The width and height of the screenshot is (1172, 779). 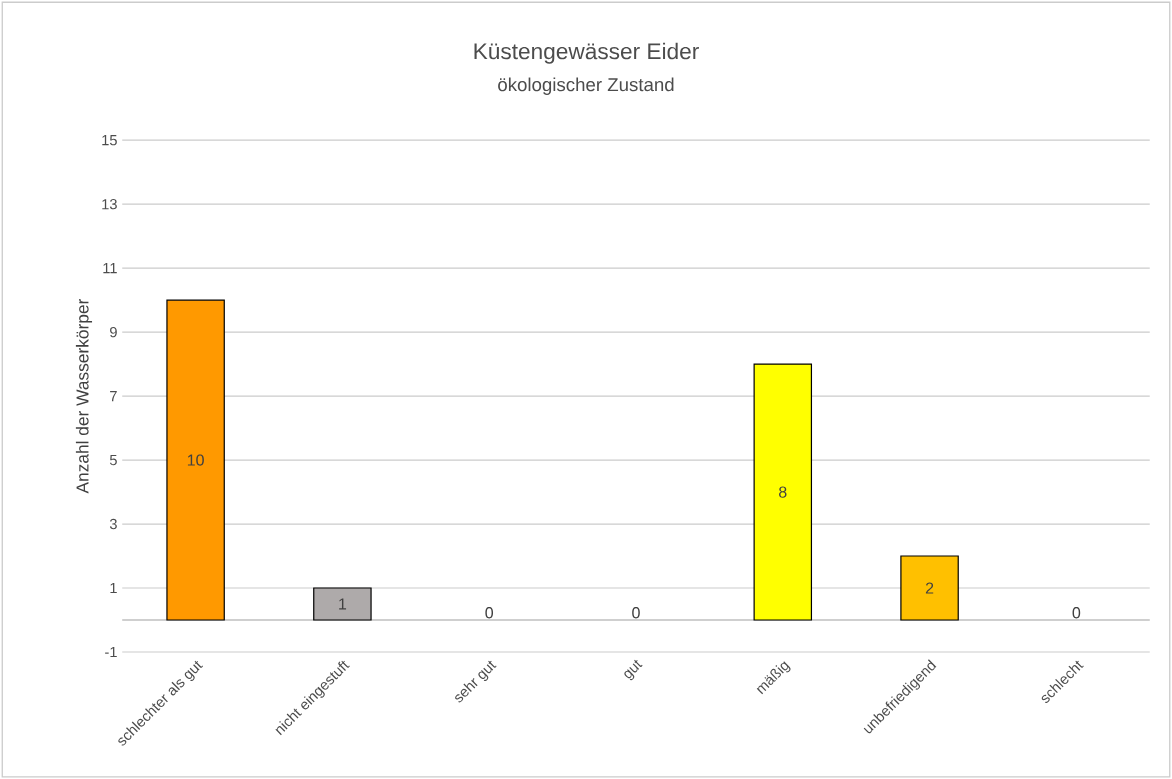 I want to click on y-axis-title: Anzahl der Wasserkörper, so click(x=84, y=396).